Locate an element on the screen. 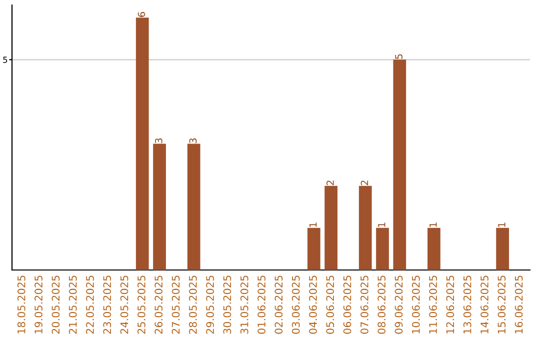 The image size is (540, 340). x-tick-label: 16.06.2025 is located at coordinates (518, 305).